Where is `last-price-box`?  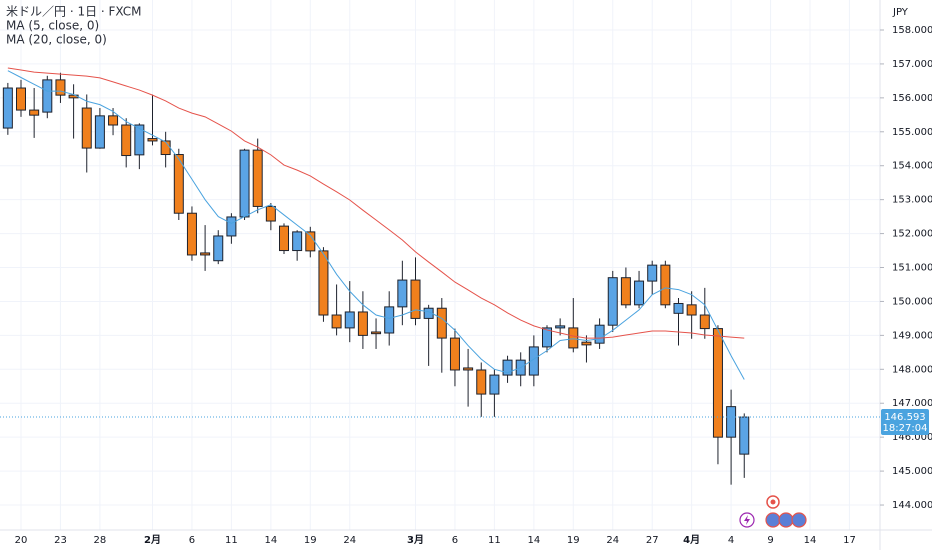 last-price-box is located at coordinates (905, 422).